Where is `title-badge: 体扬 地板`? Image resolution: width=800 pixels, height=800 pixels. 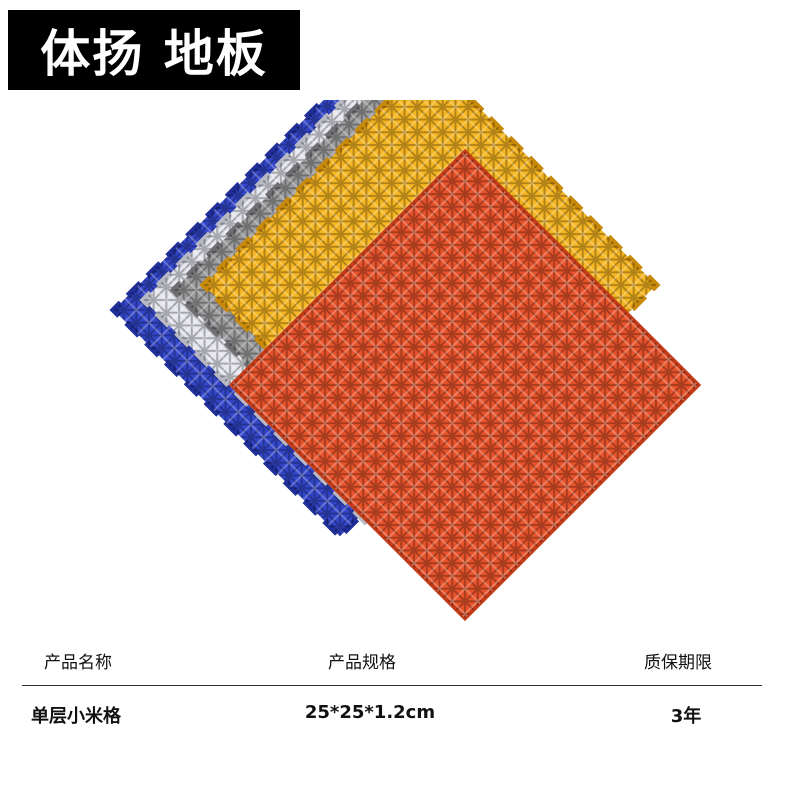 title-badge: 体扬 地板 is located at coordinates (154, 50).